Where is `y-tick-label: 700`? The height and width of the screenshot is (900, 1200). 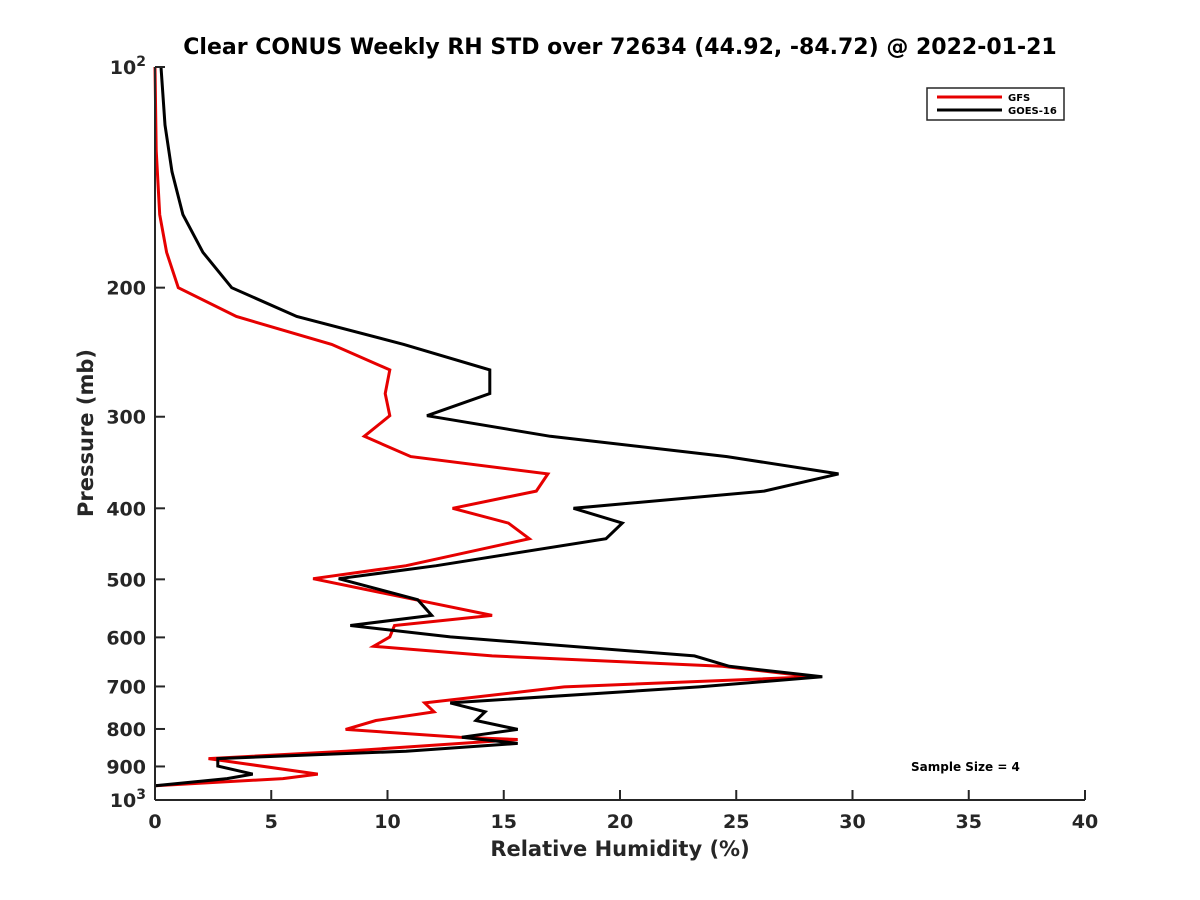
y-tick-label: 700 is located at coordinates (126, 687).